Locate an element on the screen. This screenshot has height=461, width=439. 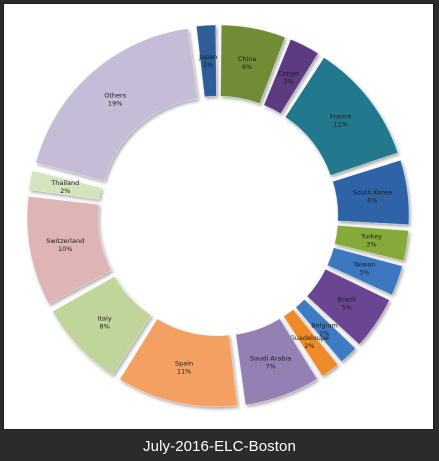
slice-group-italy: Italy 8% is located at coordinates (102, 326).